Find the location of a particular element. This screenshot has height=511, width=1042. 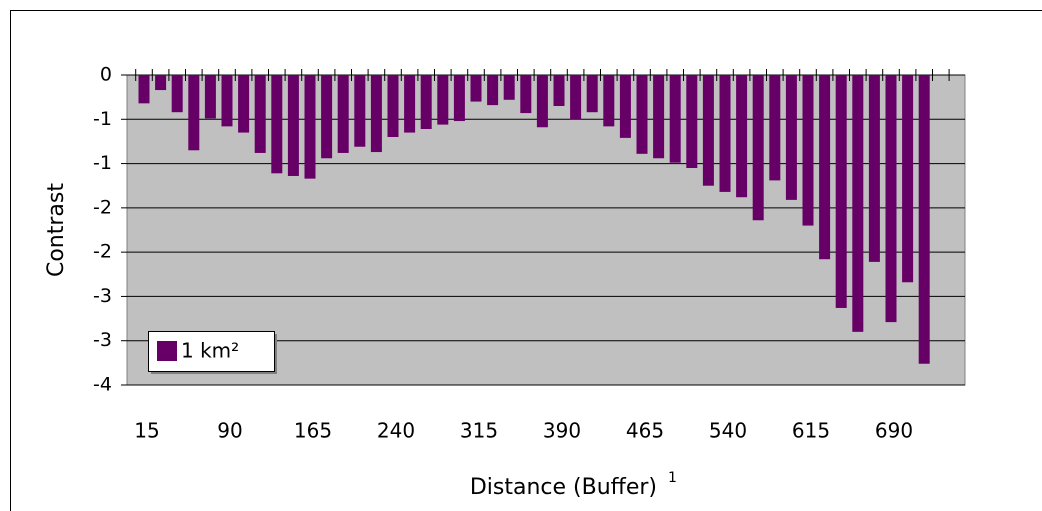

x-tick-label: 315 is located at coordinates (479, 431).